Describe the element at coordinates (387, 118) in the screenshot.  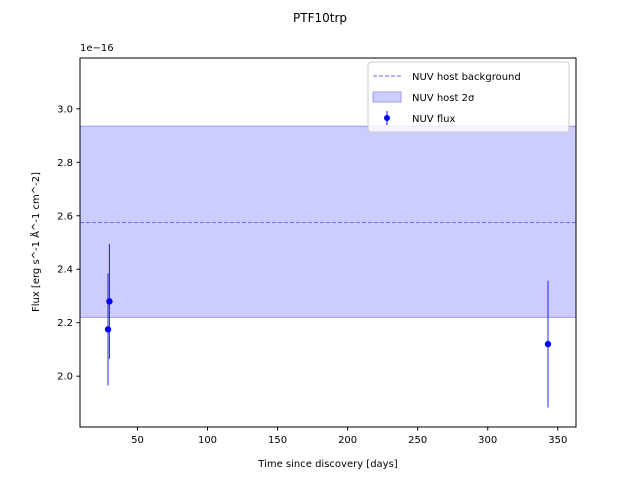
I see `legend-marker-swatch` at that location.